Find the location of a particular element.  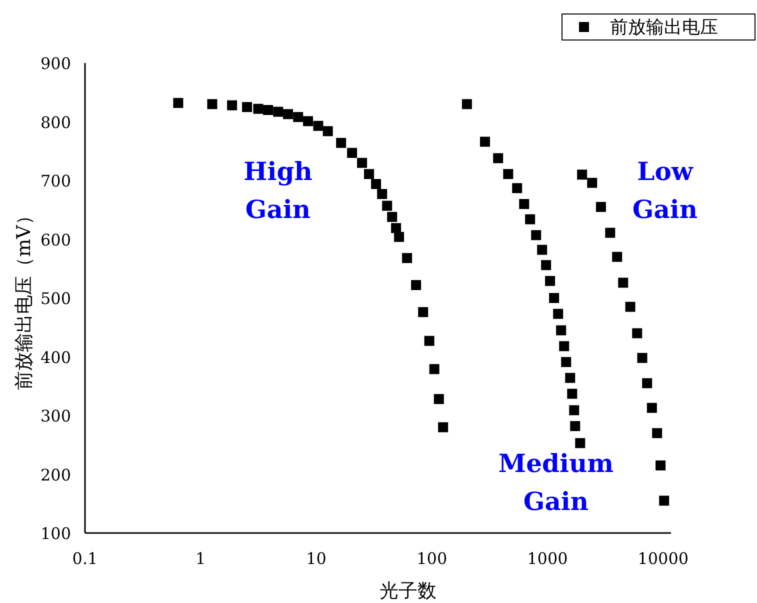

x-tick-label: 1000 is located at coordinates (547, 558).